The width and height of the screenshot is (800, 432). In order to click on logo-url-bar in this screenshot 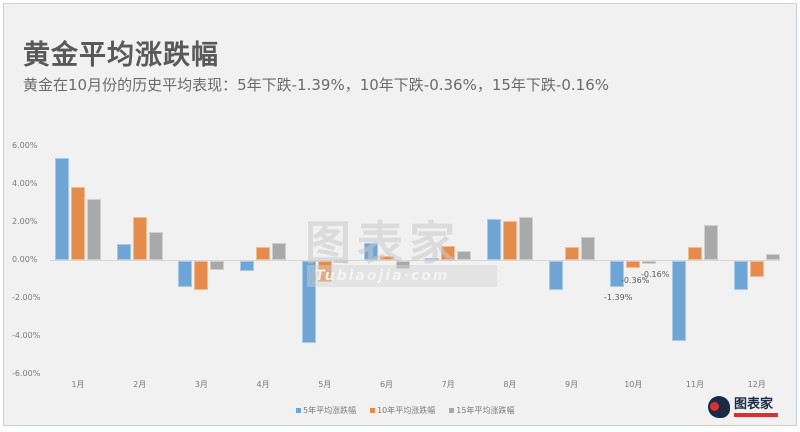, I will do `click(756, 414)`.